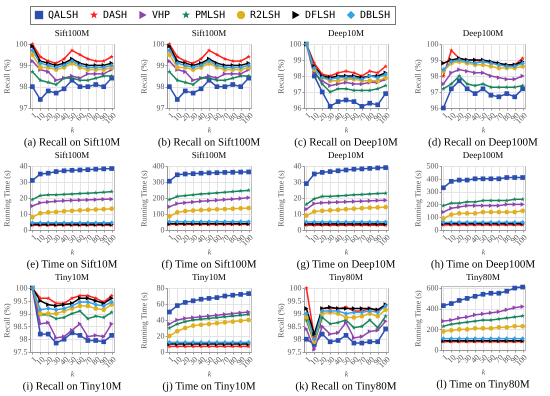 The image size is (550, 396). I want to click on text: (e) Time on Sift10M, so click(72, 264).